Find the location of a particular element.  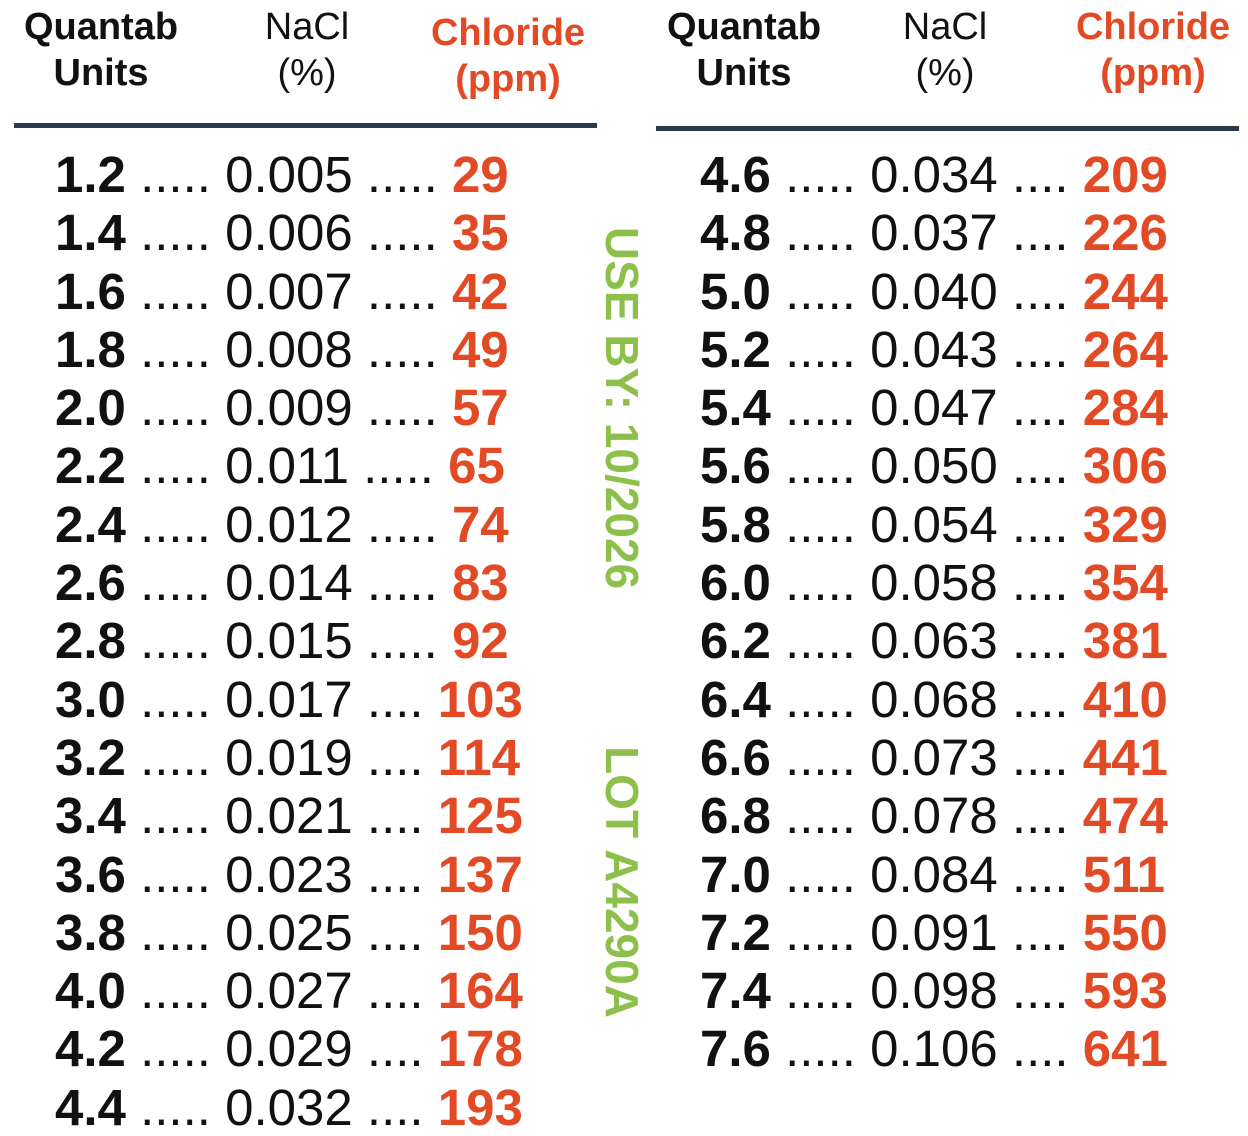

quantab-units-value: 2.6 is located at coordinates (90, 583).